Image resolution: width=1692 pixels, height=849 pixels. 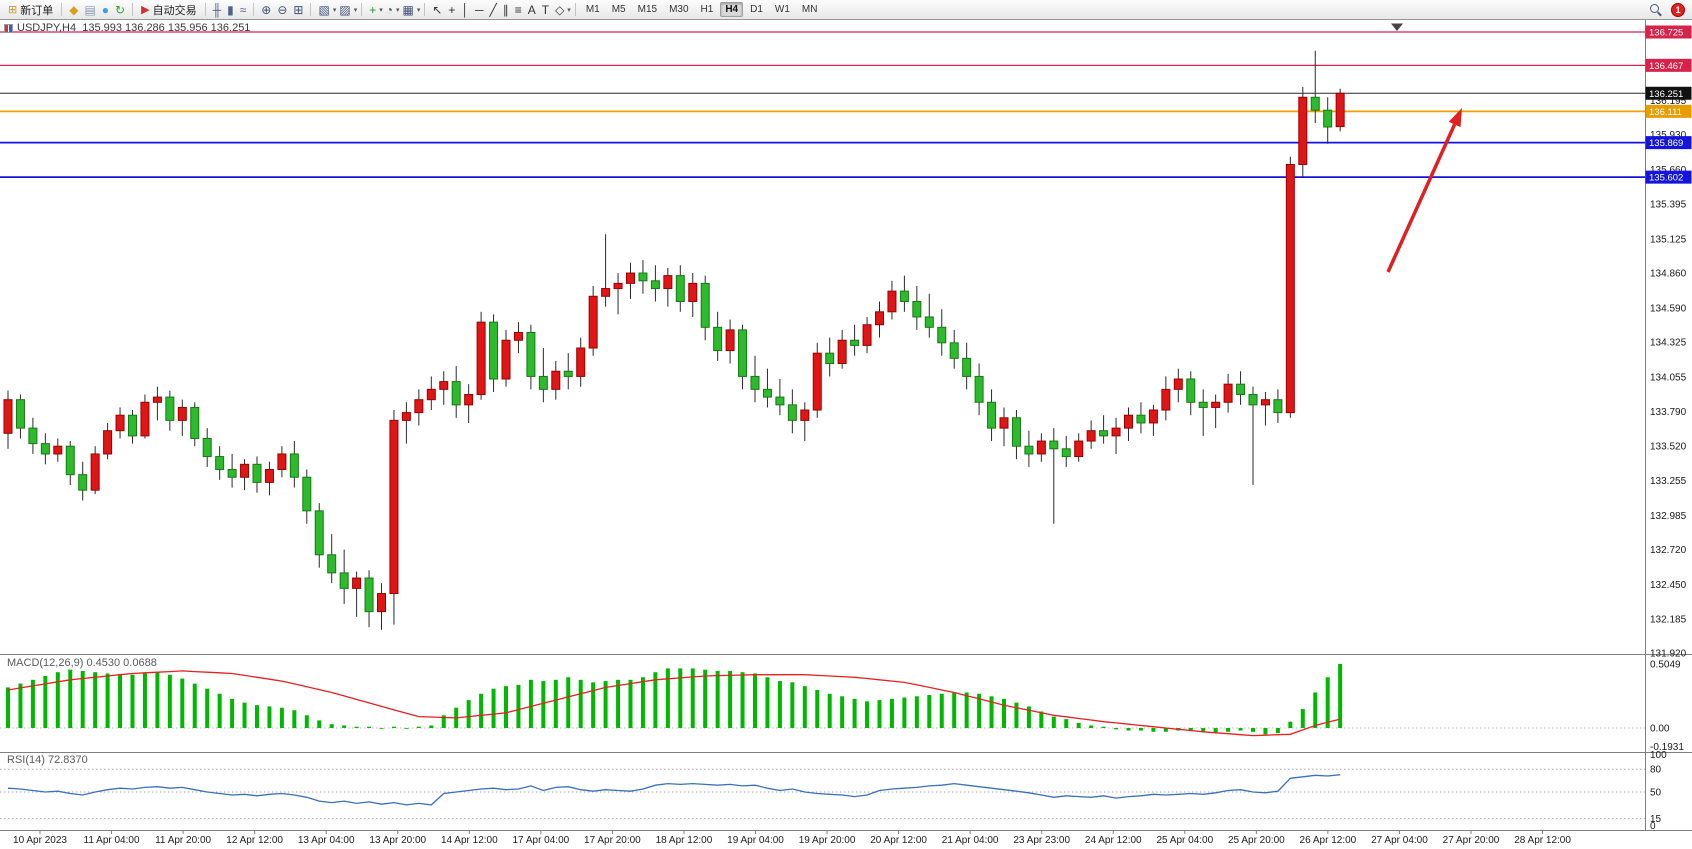 I want to click on svg-text: 23 Apr 23:00, so click(x=1041, y=840).